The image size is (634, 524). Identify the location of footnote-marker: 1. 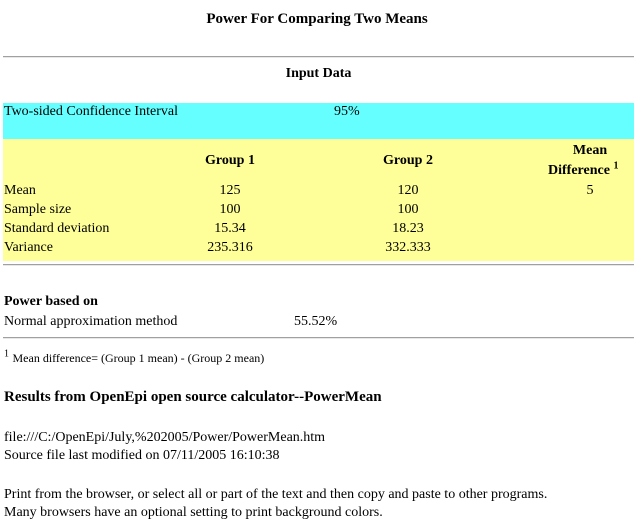
(616, 166).